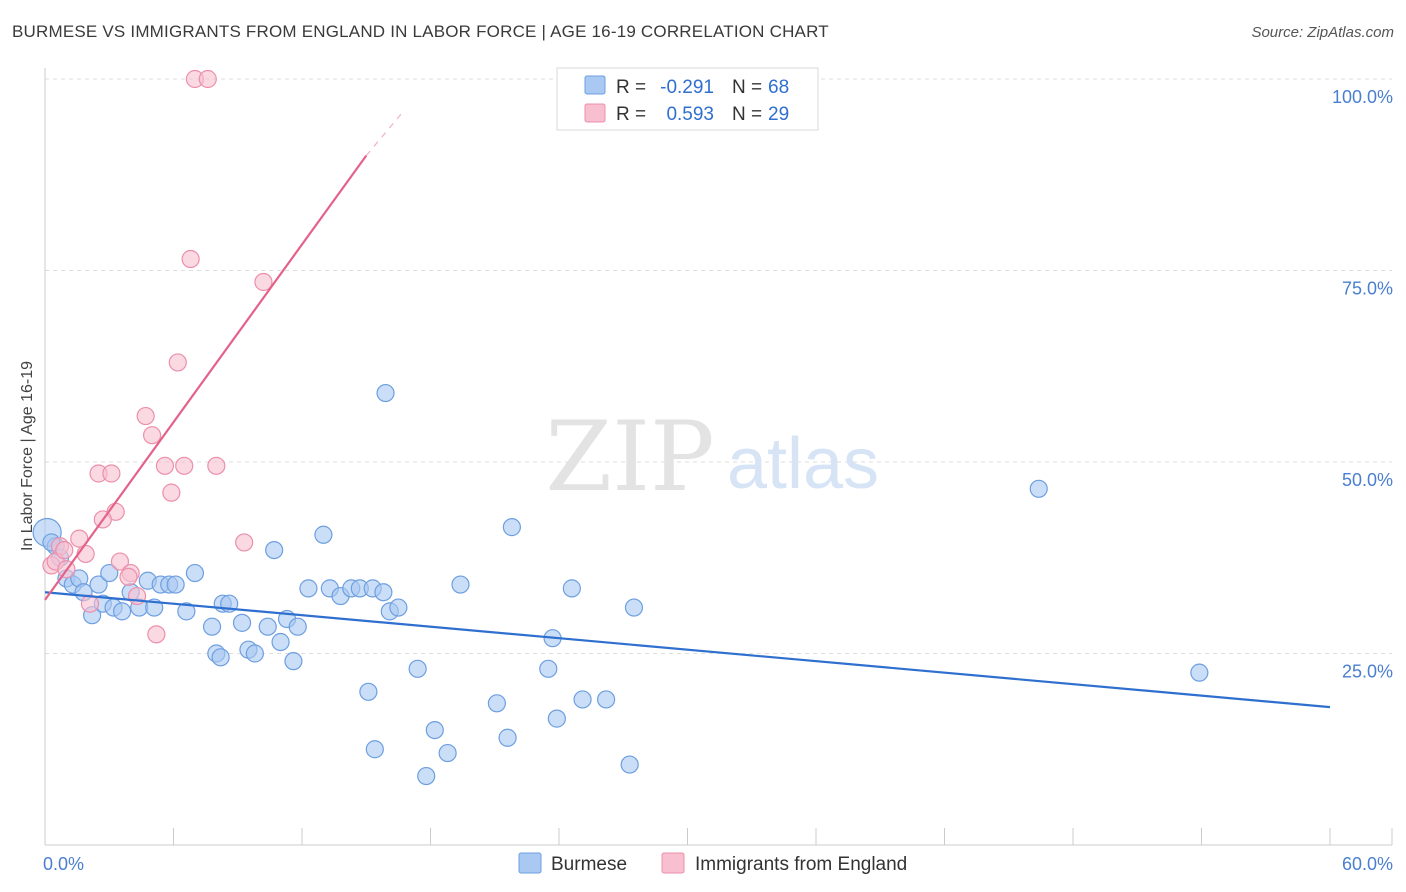 This screenshot has height=892, width=1406. What do you see at coordinates (63, 864) in the screenshot?
I see `x-tick-label: 0.0%` at bounding box center [63, 864].